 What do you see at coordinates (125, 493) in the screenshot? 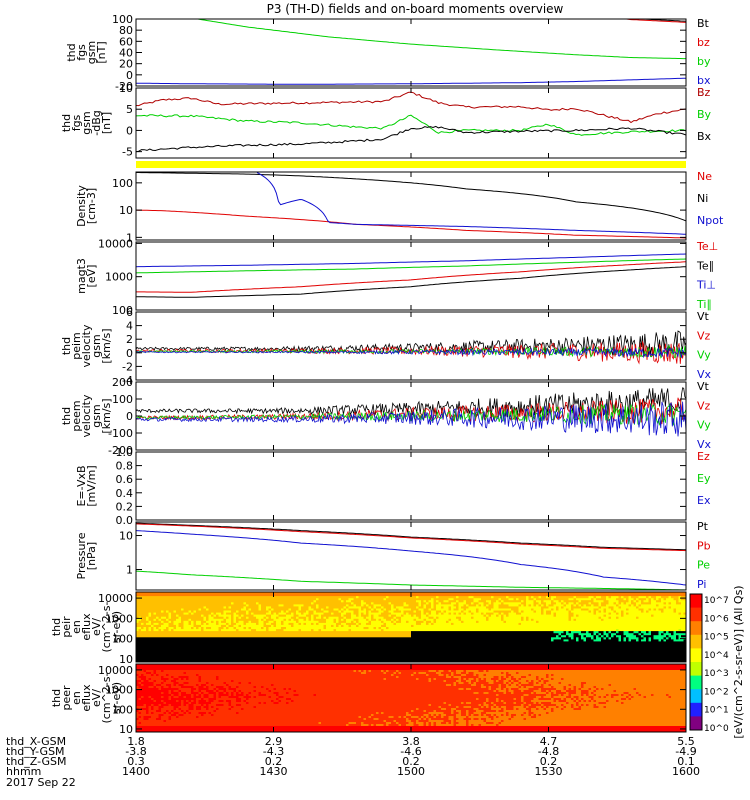
I see `ytick-efield-3: 0.4` at bounding box center [125, 493].